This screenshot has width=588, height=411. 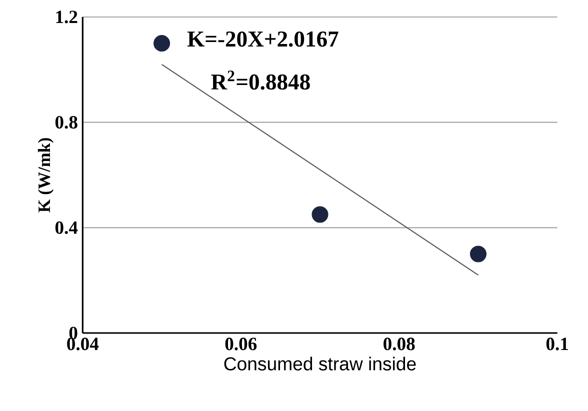 What do you see at coordinates (66, 122) in the screenshot?
I see `y-tick-label: 0.8` at bounding box center [66, 122].